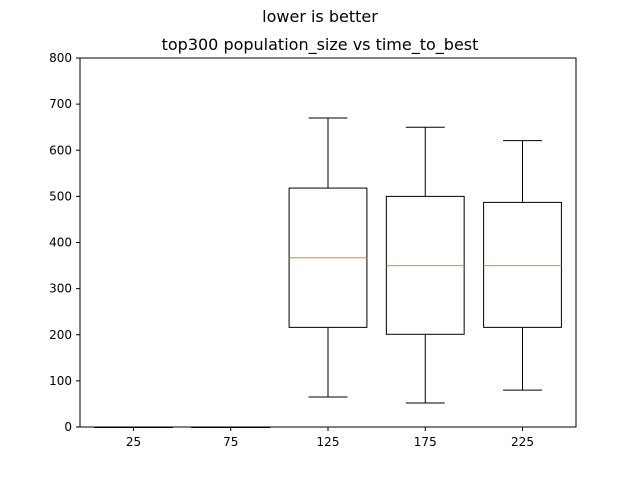  I want to click on x-tick-label-75: 75, so click(230, 442).